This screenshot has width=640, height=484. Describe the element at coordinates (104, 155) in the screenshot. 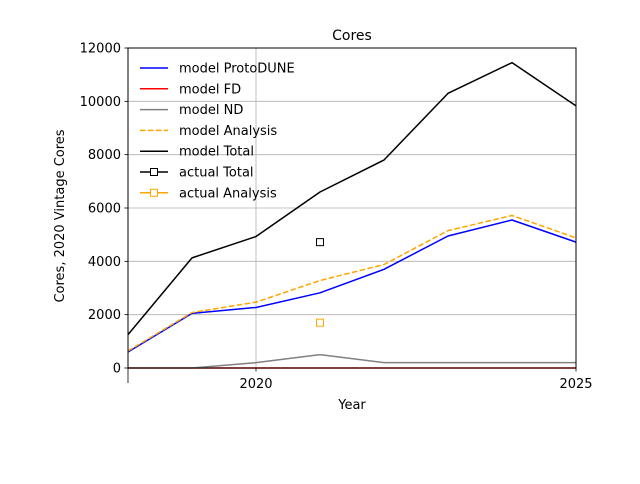

I see `y-tick-label: 8000` at that location.